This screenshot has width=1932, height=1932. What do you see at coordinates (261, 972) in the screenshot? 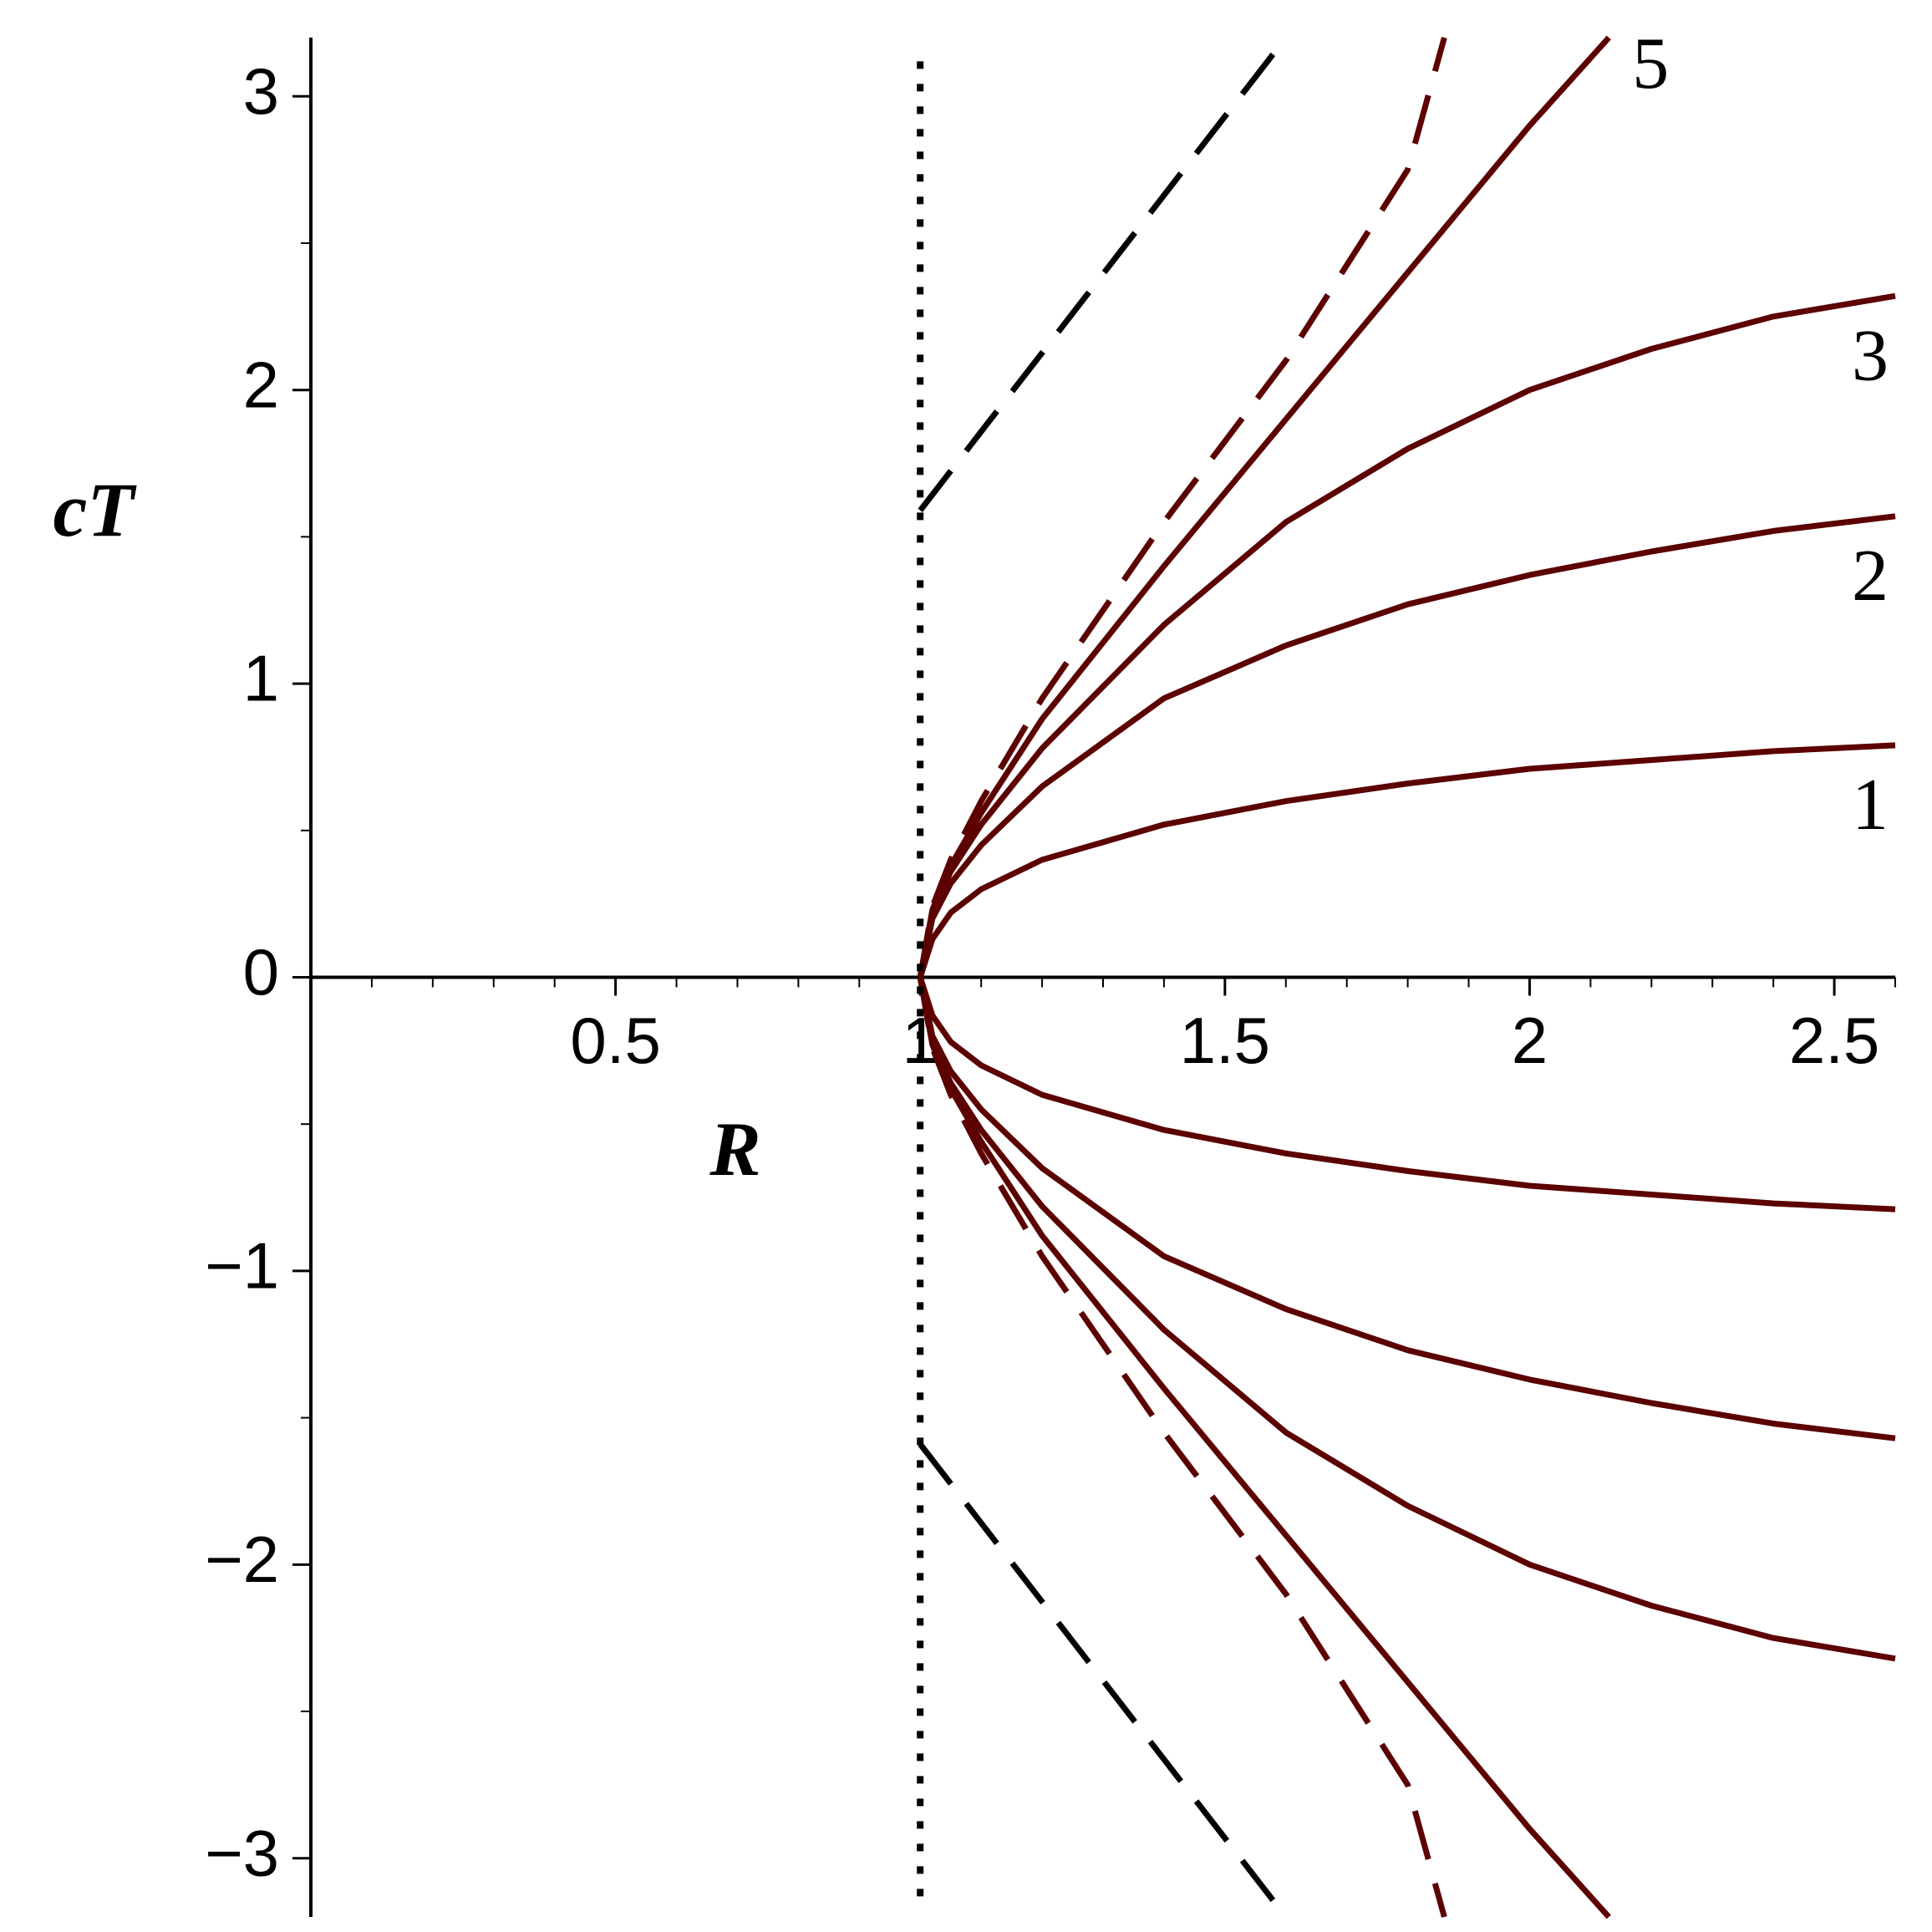
I see `y-tick-label: 0` at bounding box center [261, 972].